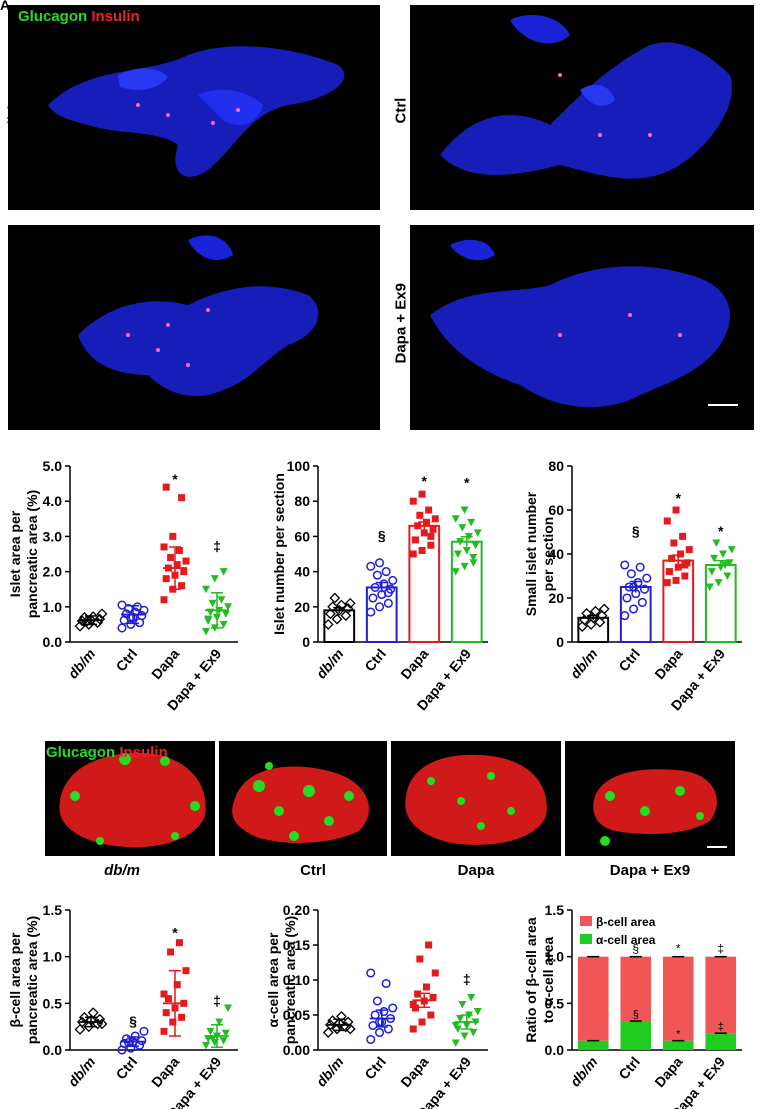  What do you see at coordinates (586, 921) in the screenshot?
I see `legend-swatch-beta` at bounding box center [586, 921].